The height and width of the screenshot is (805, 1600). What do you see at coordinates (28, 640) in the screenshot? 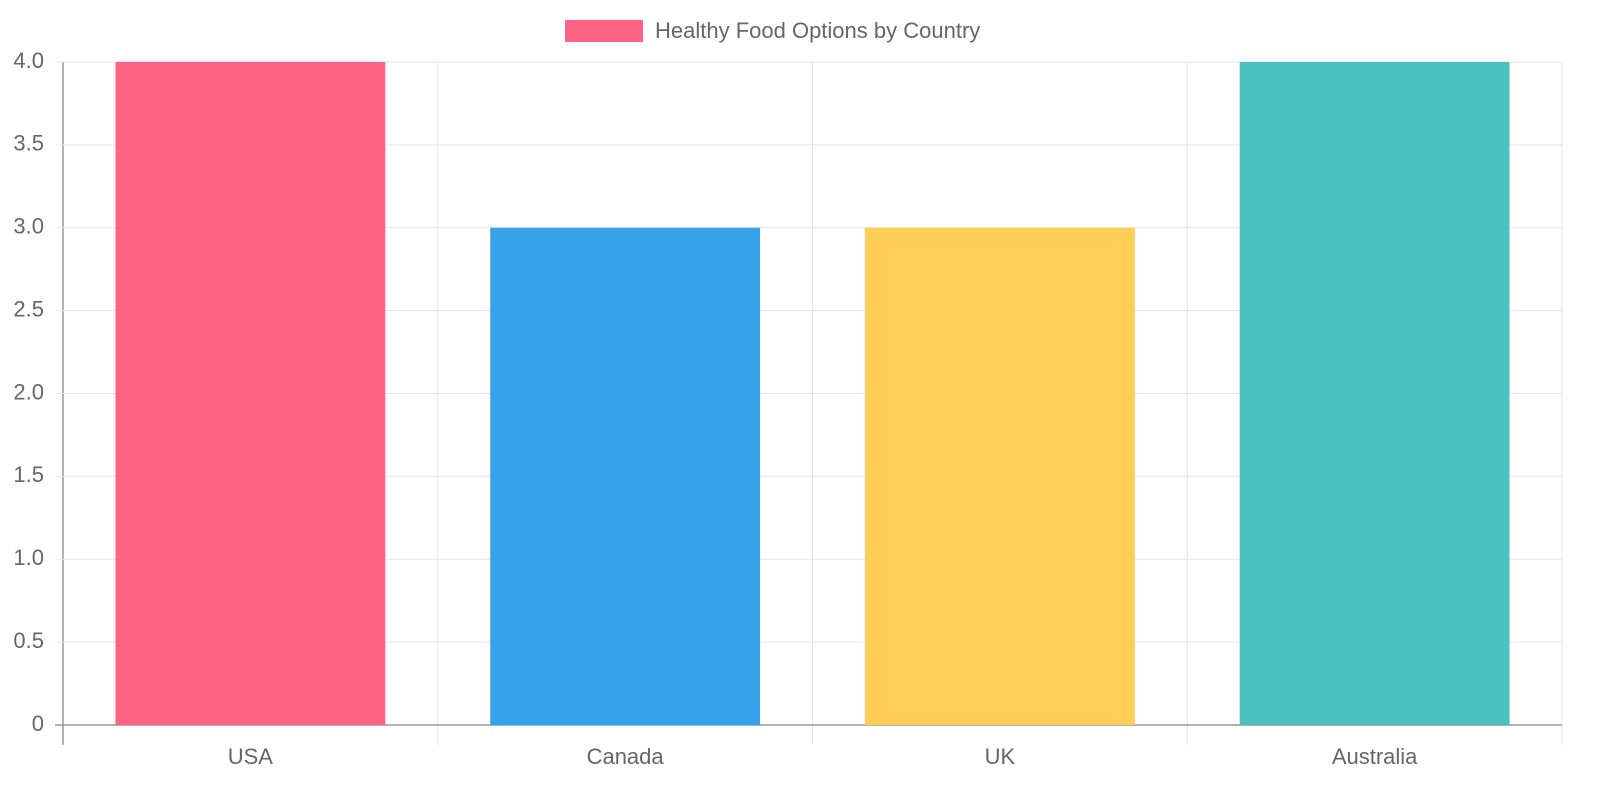
I see `y-tick-label: 0.5` at bounding box center [28, 640].